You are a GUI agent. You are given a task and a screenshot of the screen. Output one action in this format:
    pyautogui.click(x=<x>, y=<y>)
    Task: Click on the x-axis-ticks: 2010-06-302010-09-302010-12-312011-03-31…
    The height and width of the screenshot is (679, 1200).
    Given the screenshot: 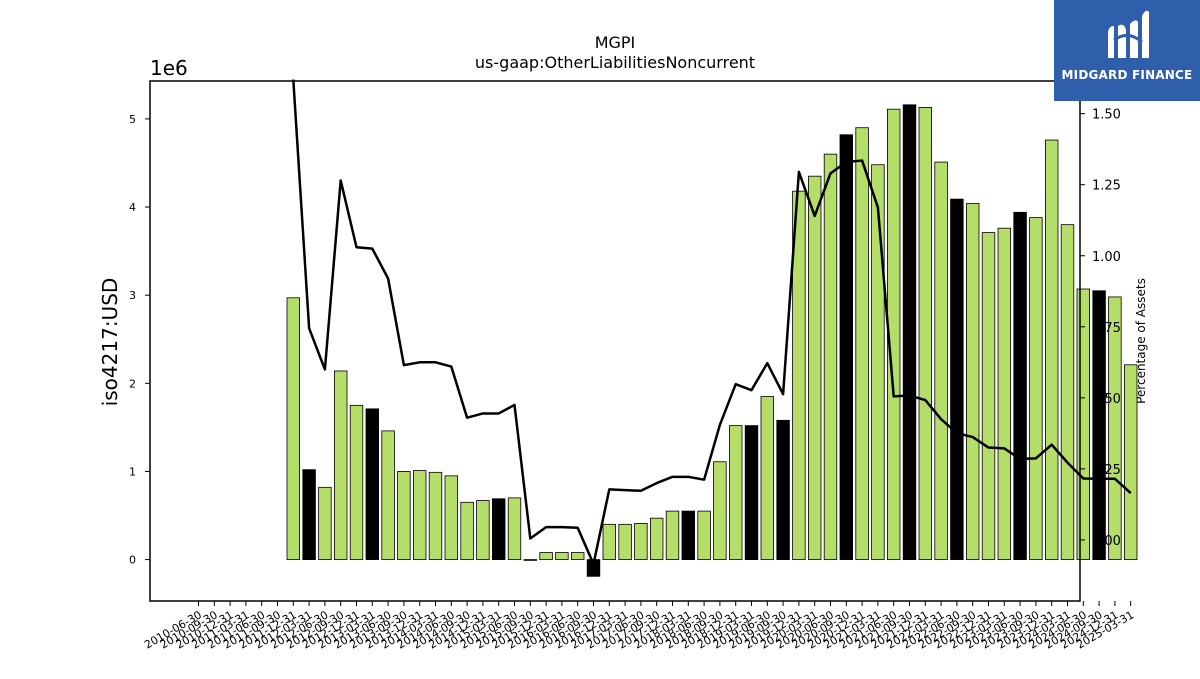 What is the action you would take?
    pyautogui.click(x=639, y=626)
    